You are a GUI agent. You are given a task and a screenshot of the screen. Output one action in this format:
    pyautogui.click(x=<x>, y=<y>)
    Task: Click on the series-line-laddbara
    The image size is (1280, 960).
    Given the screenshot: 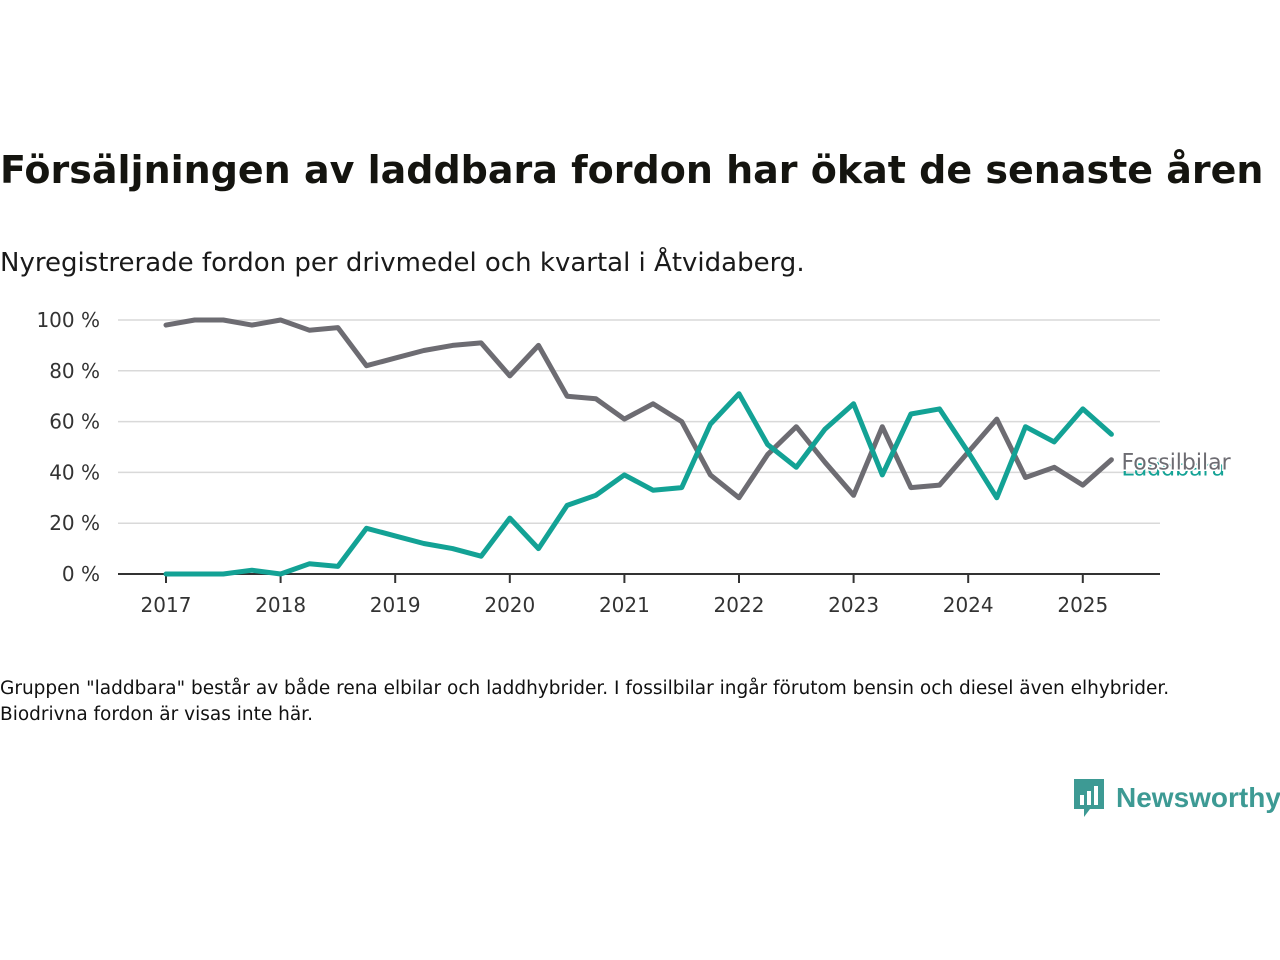 What is the action you would take?
    pyautogui.click(x=638, y=484)
    